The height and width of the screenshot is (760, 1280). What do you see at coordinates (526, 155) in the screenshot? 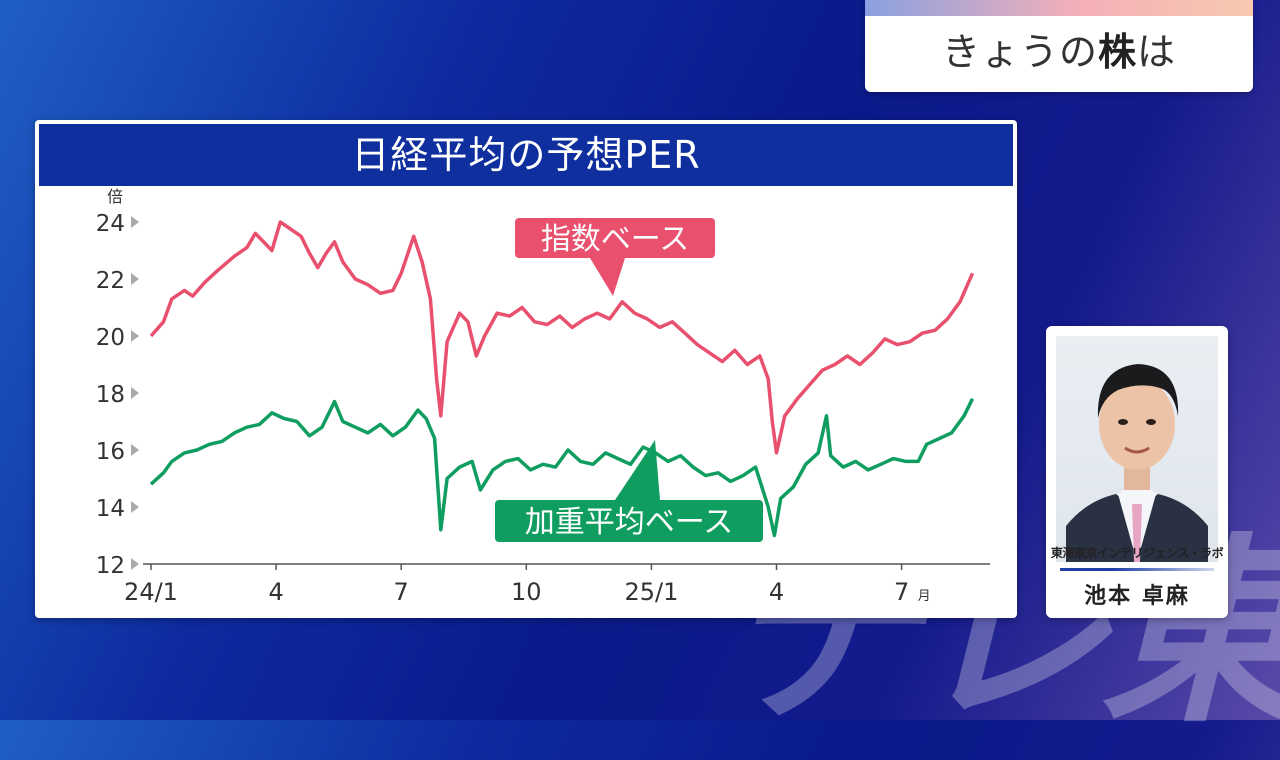
I see `chart-title: 日経平均の予想PER` at bounding box center [526, 155].